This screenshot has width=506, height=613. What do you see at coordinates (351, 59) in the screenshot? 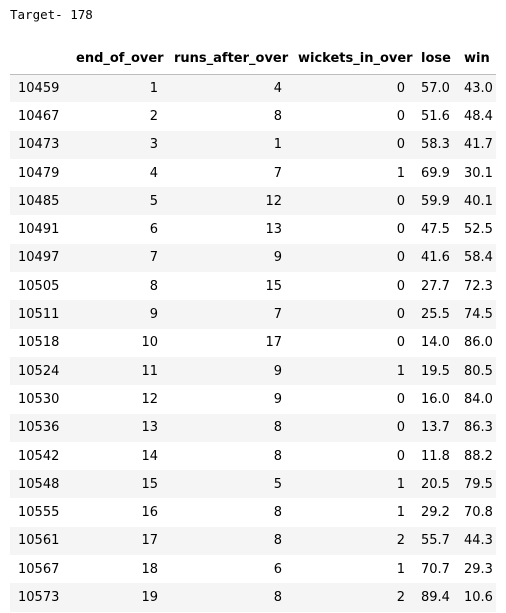
I see `column-header-wickets-in-over: wickets_in_over` at bounding box center [351, 59].